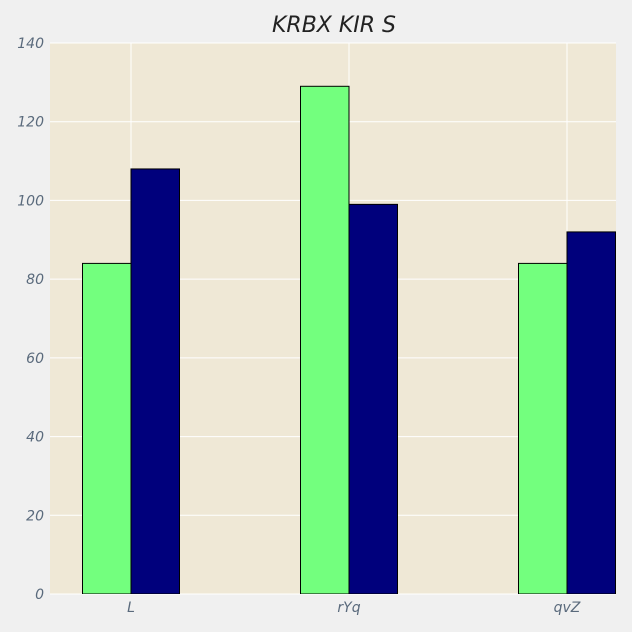  I want to click on bar-series-1-rYq, so click(325, 339).